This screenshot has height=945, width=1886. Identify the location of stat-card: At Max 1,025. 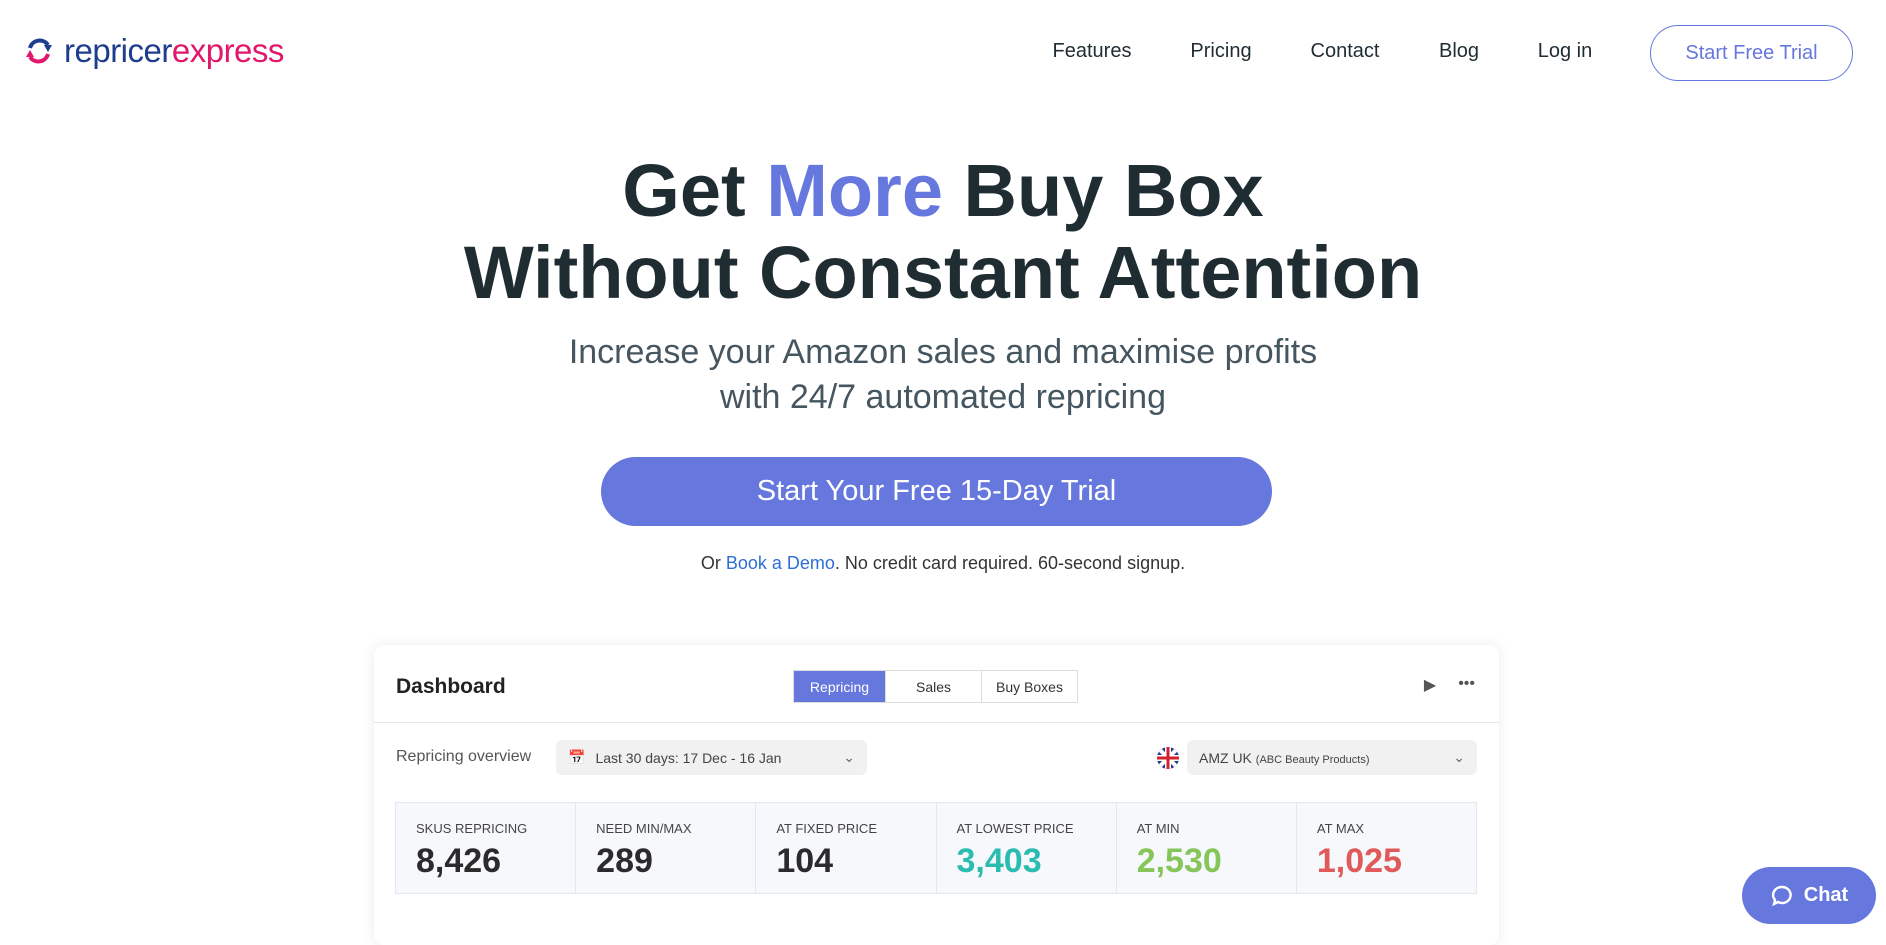
(1385, 848).